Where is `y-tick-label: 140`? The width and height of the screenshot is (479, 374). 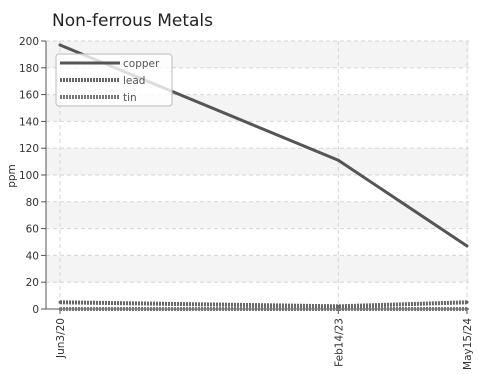 y-tick-label: 140 is located at coordinates (29, 122).